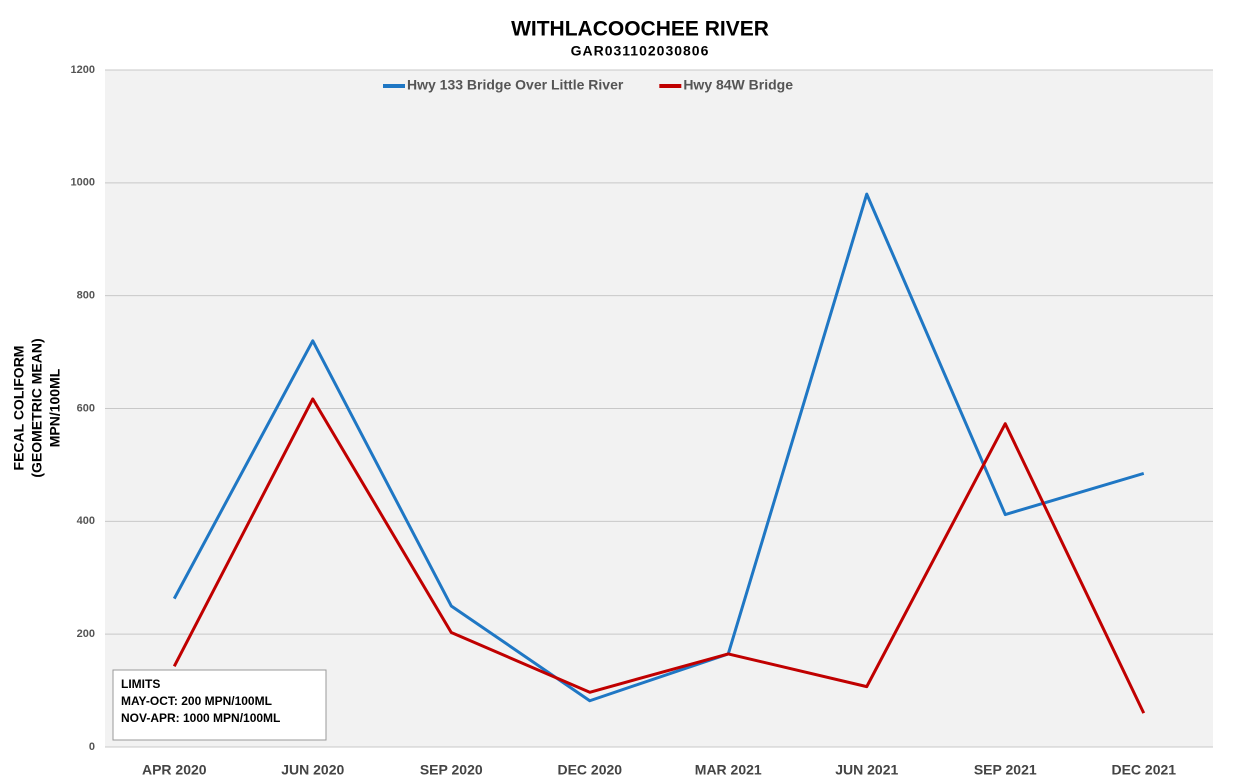 This screenshot has width=1251, height=783. I want to click on annotation: NOV-APR: 1000 MPN/100ML, so click(200, 718).